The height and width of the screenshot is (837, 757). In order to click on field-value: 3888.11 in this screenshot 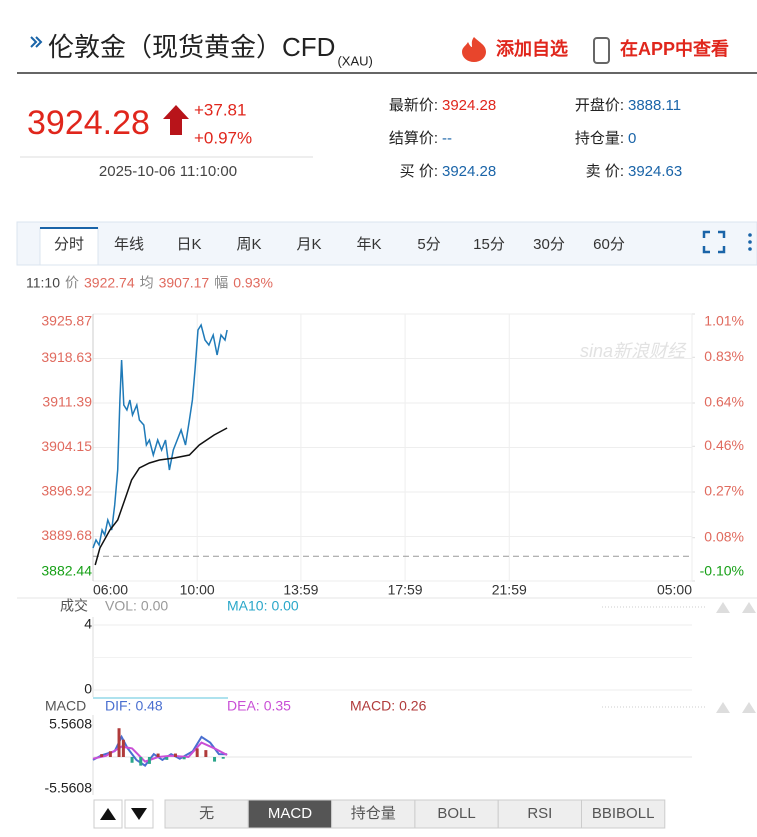, I will do `click(654, 105)`.